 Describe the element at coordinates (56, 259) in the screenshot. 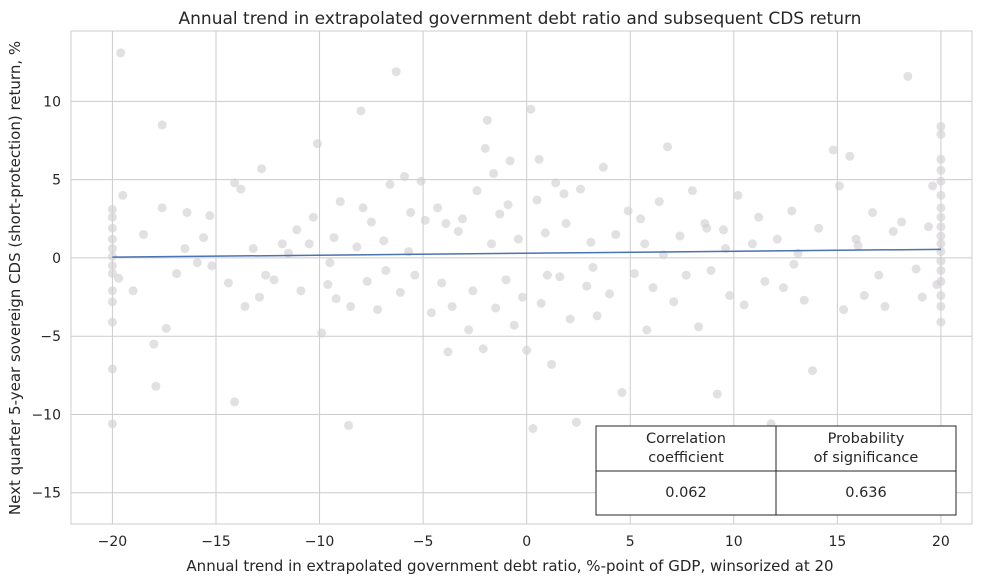

I see `y-tick-label: 0` at that location.